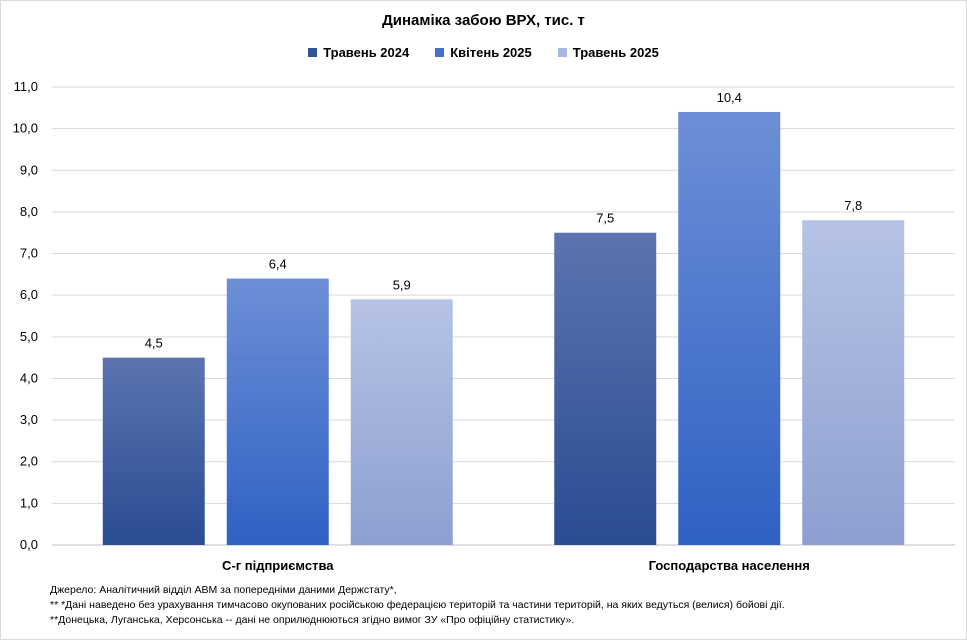 This screenshot has height=640, width=967. Describe the element at coordinates (853, 205) in the screenshot. I see `data-label: 7,8` at that location.